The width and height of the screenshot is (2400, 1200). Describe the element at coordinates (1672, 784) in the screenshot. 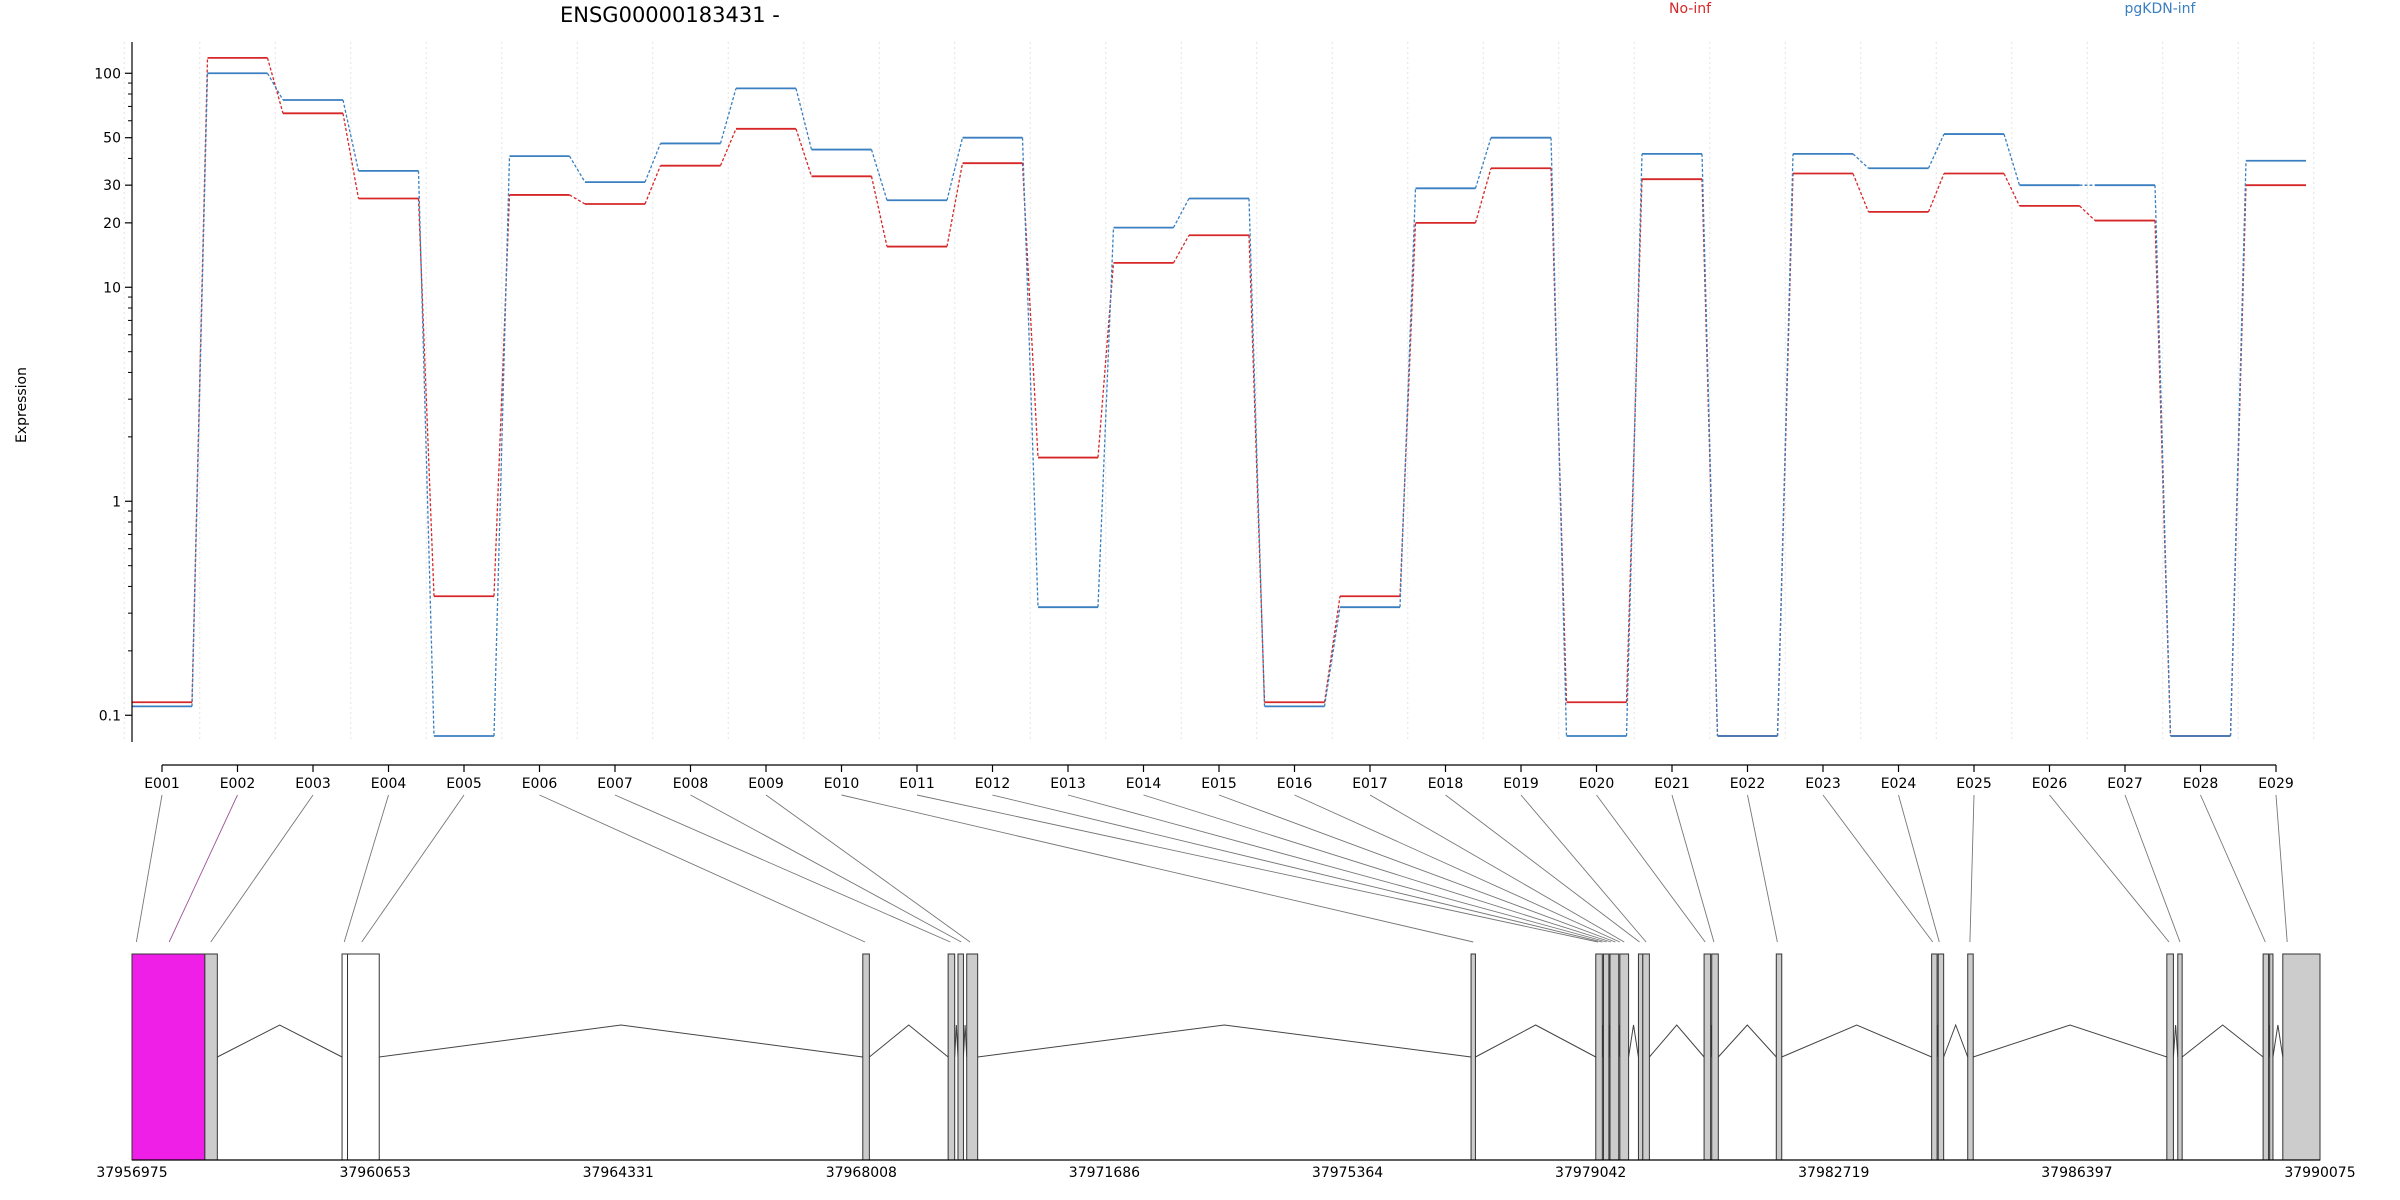

I see `x-tick-label: E021` at that location.